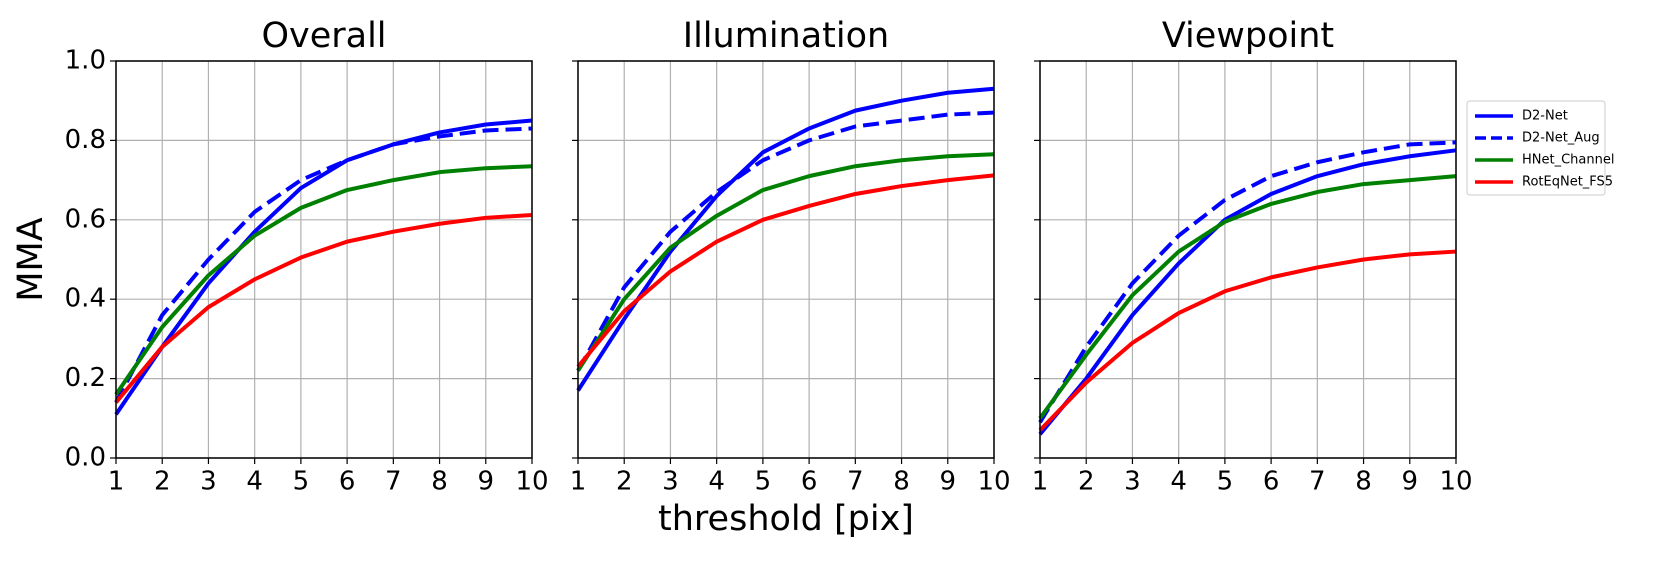 This screenshot has height=561, width=1657. What do you see at coordinates (1545, 116) in the screenshot?
I see `legend-label: D2-Net` at bounding box center [1545, 116].